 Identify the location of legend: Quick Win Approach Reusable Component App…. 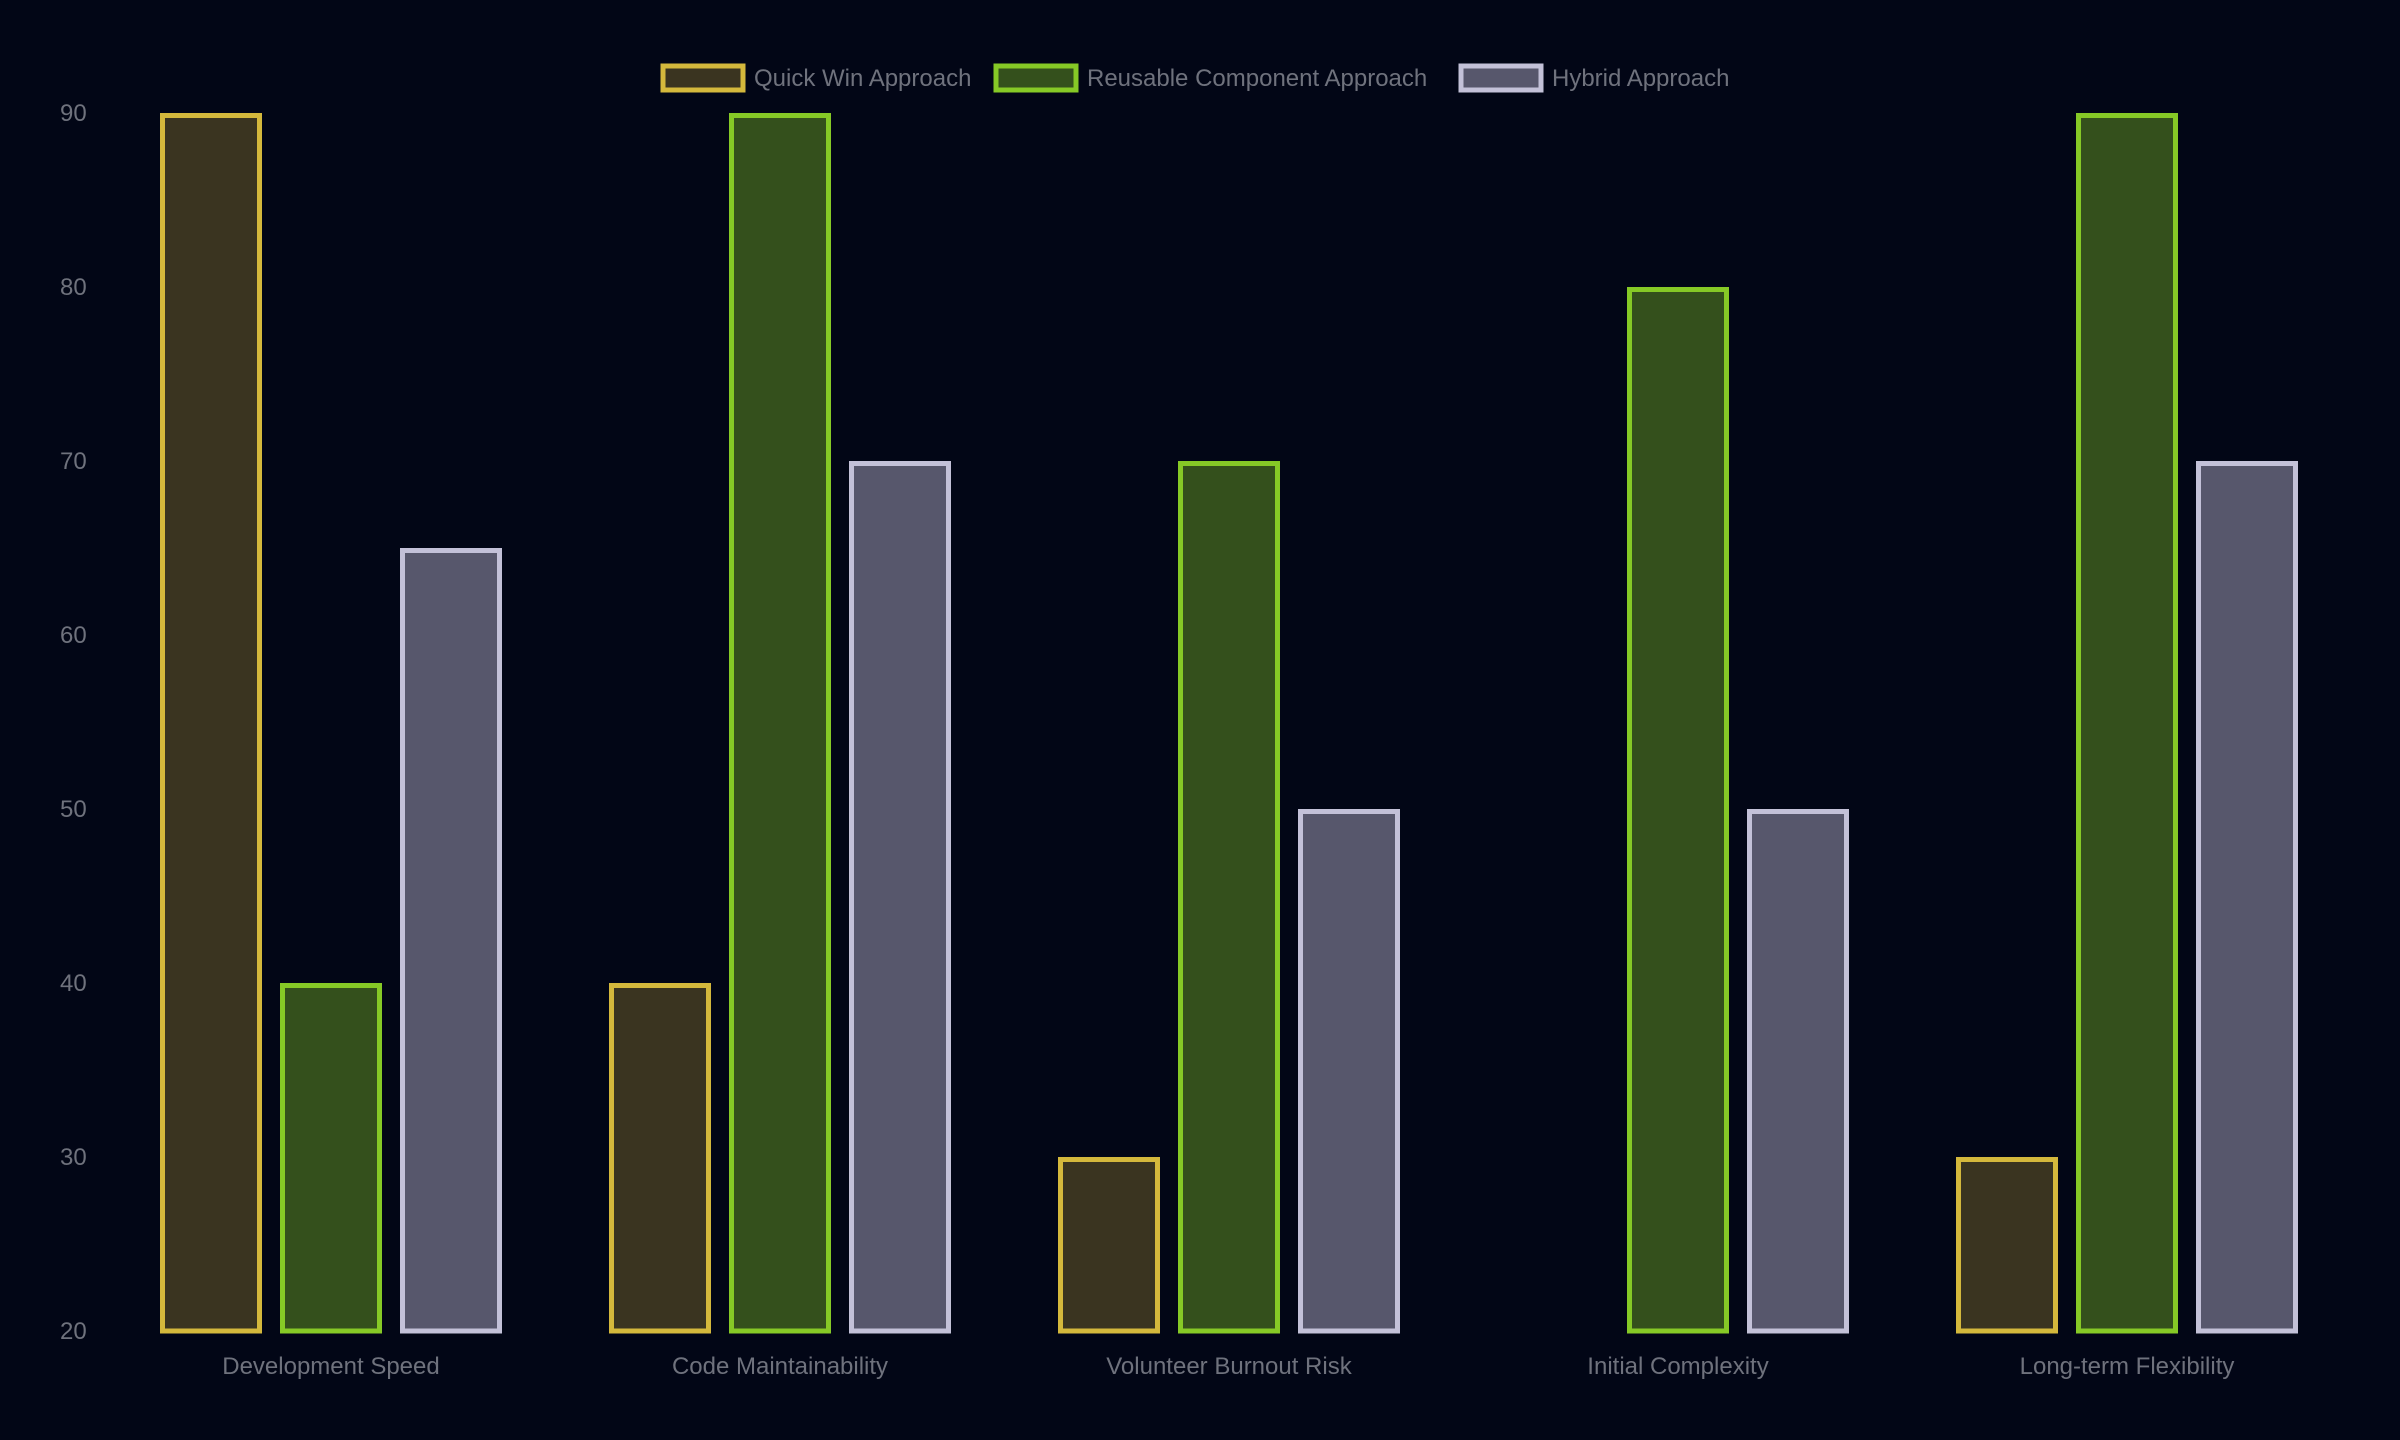
(1194, 78).